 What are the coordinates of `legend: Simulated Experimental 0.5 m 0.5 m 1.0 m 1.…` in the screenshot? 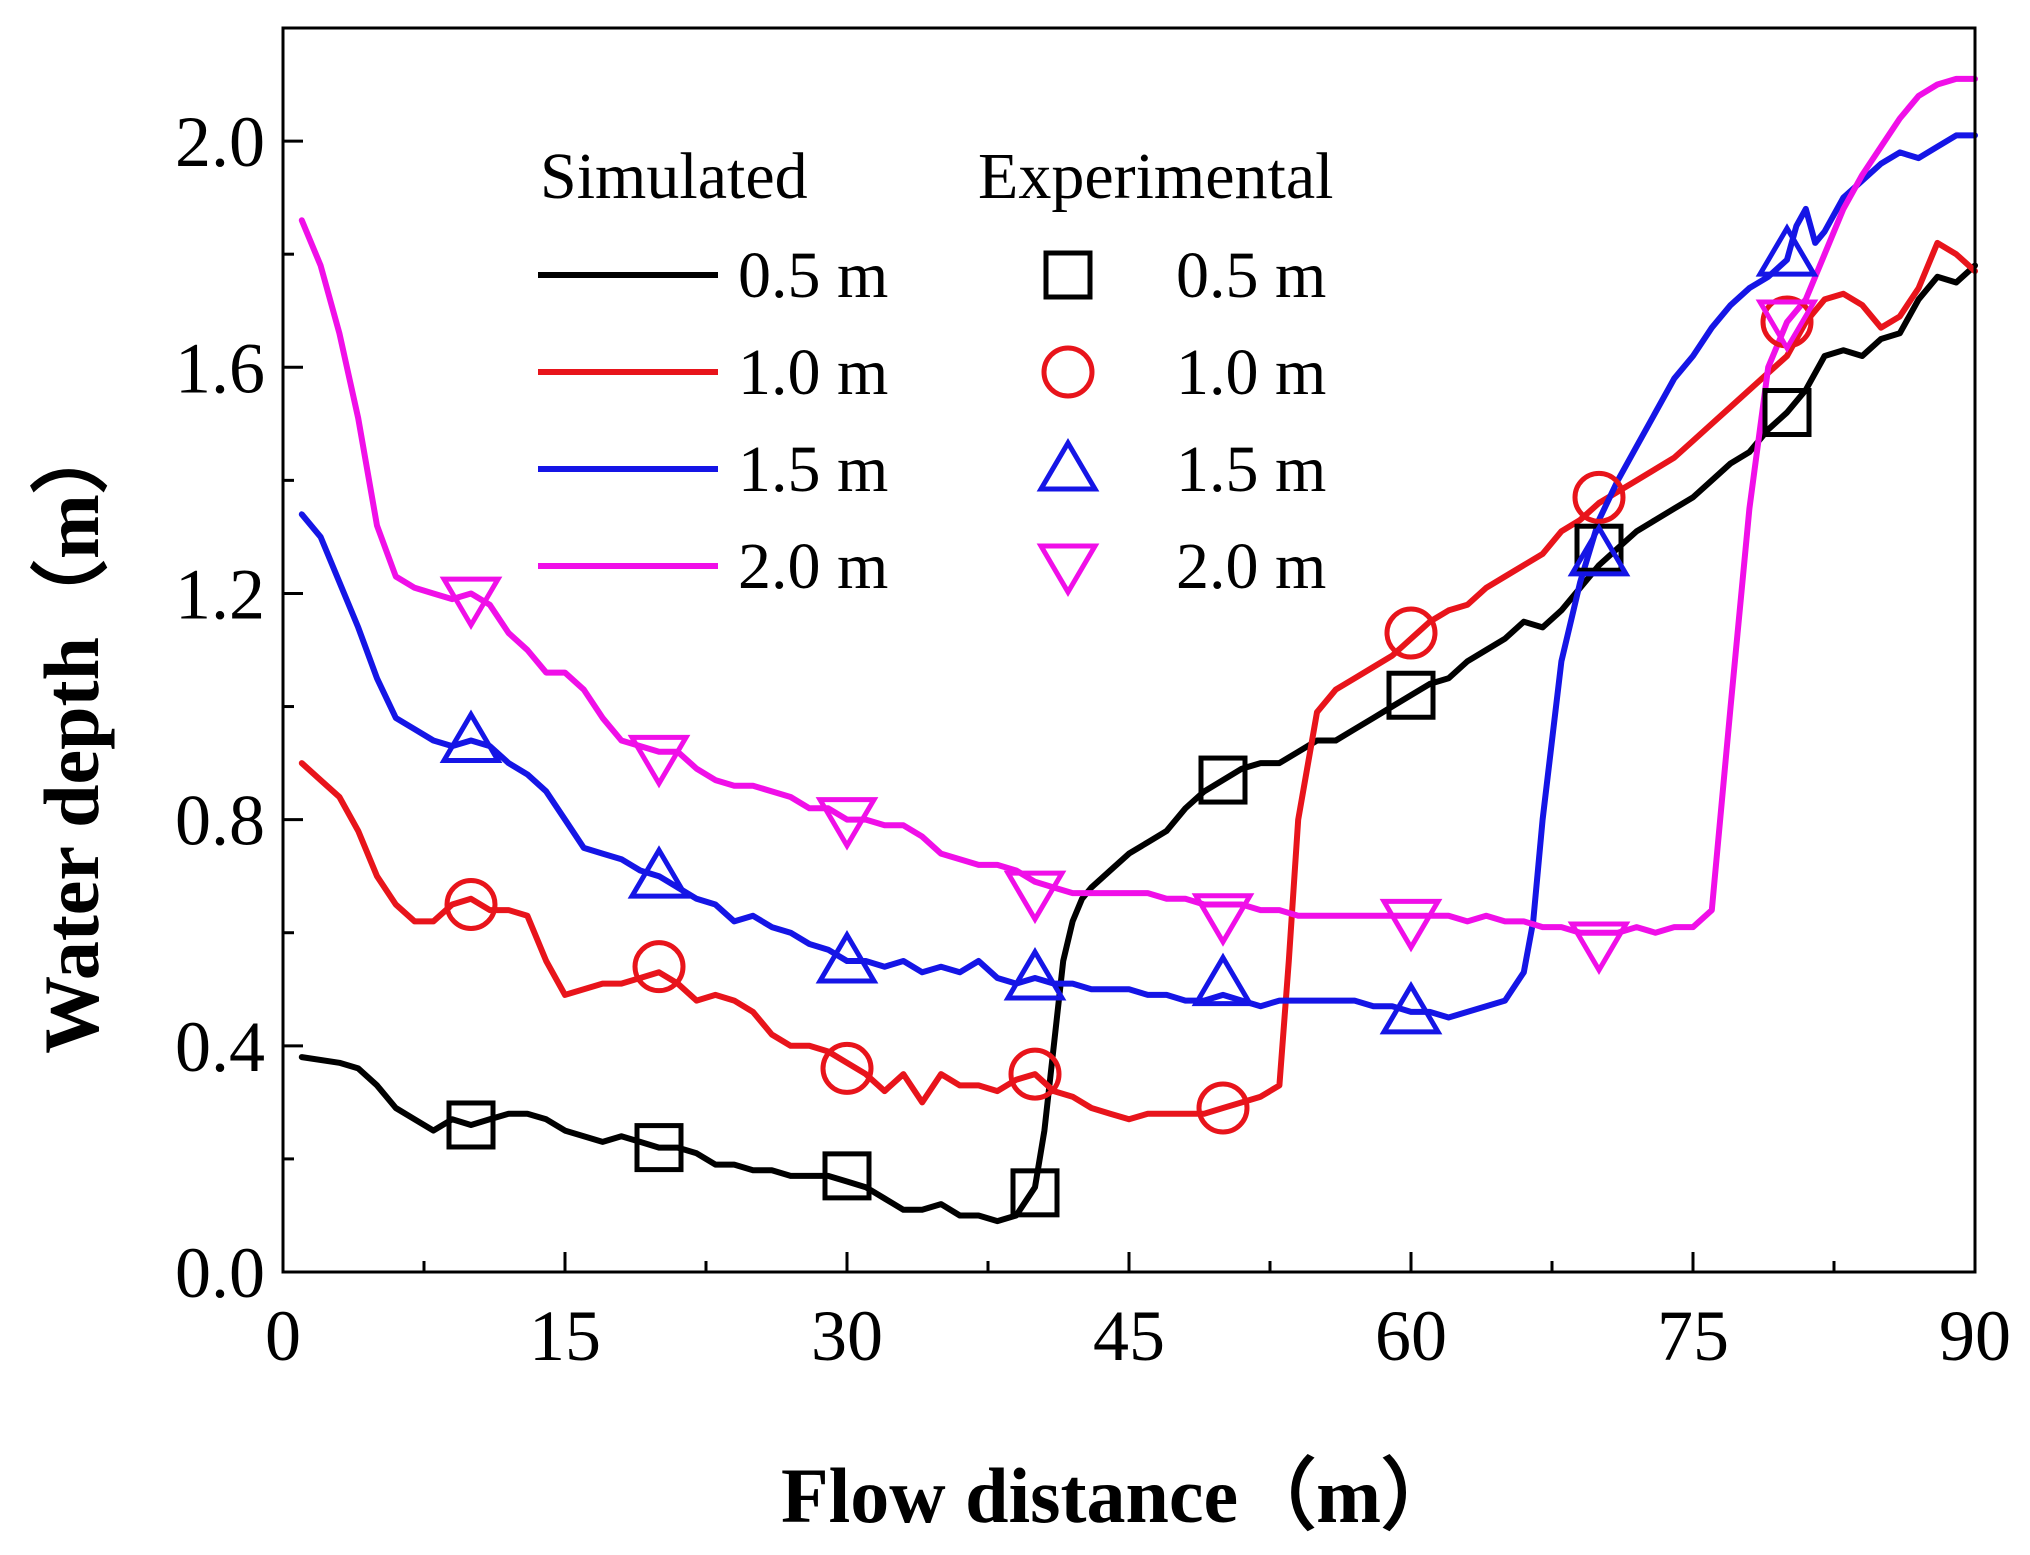 It's located at (936, 371).